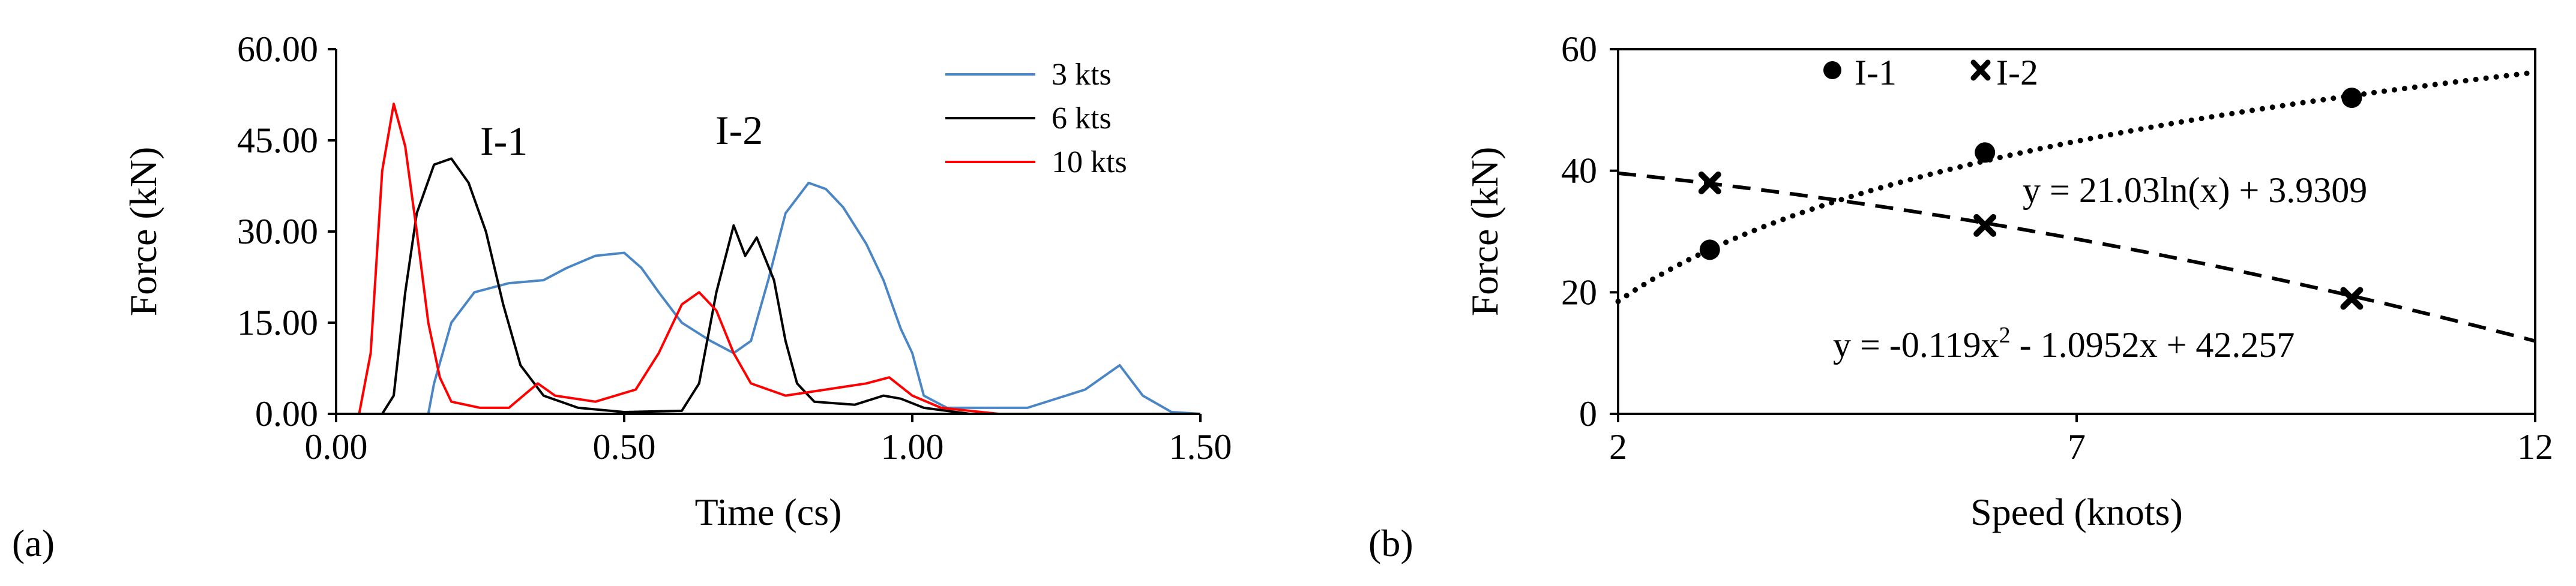 The width and height of the screenshot is (2576, 586). What do you see at coordinates (1832, 70) in the screenshot?
I see `legend-marker-i1` at bounding box center [1832, 70].